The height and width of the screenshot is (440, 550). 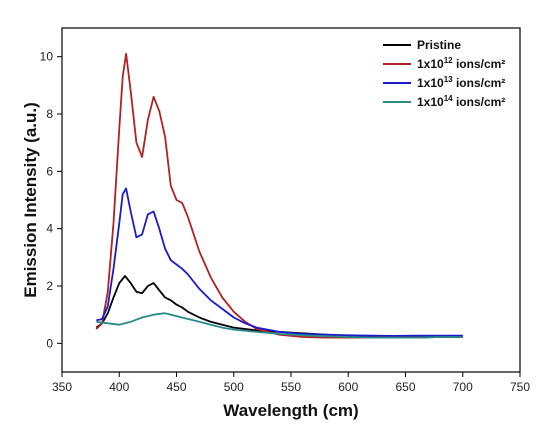 I want to click on x-tick-label: 700, so click(x=463, y=387).